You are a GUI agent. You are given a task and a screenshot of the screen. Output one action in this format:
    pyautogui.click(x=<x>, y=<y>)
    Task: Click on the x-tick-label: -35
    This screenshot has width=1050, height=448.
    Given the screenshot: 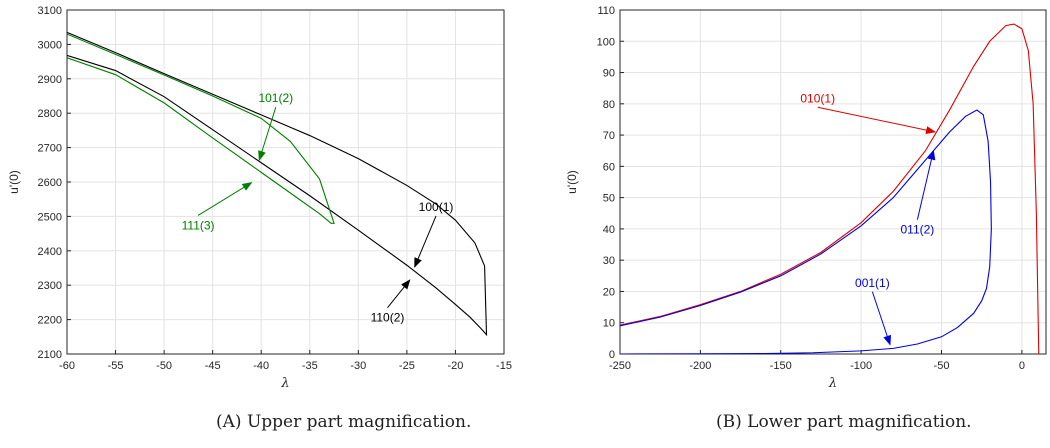 What is the action you would take?
    pyautogui.click(x=310, y=366)
    